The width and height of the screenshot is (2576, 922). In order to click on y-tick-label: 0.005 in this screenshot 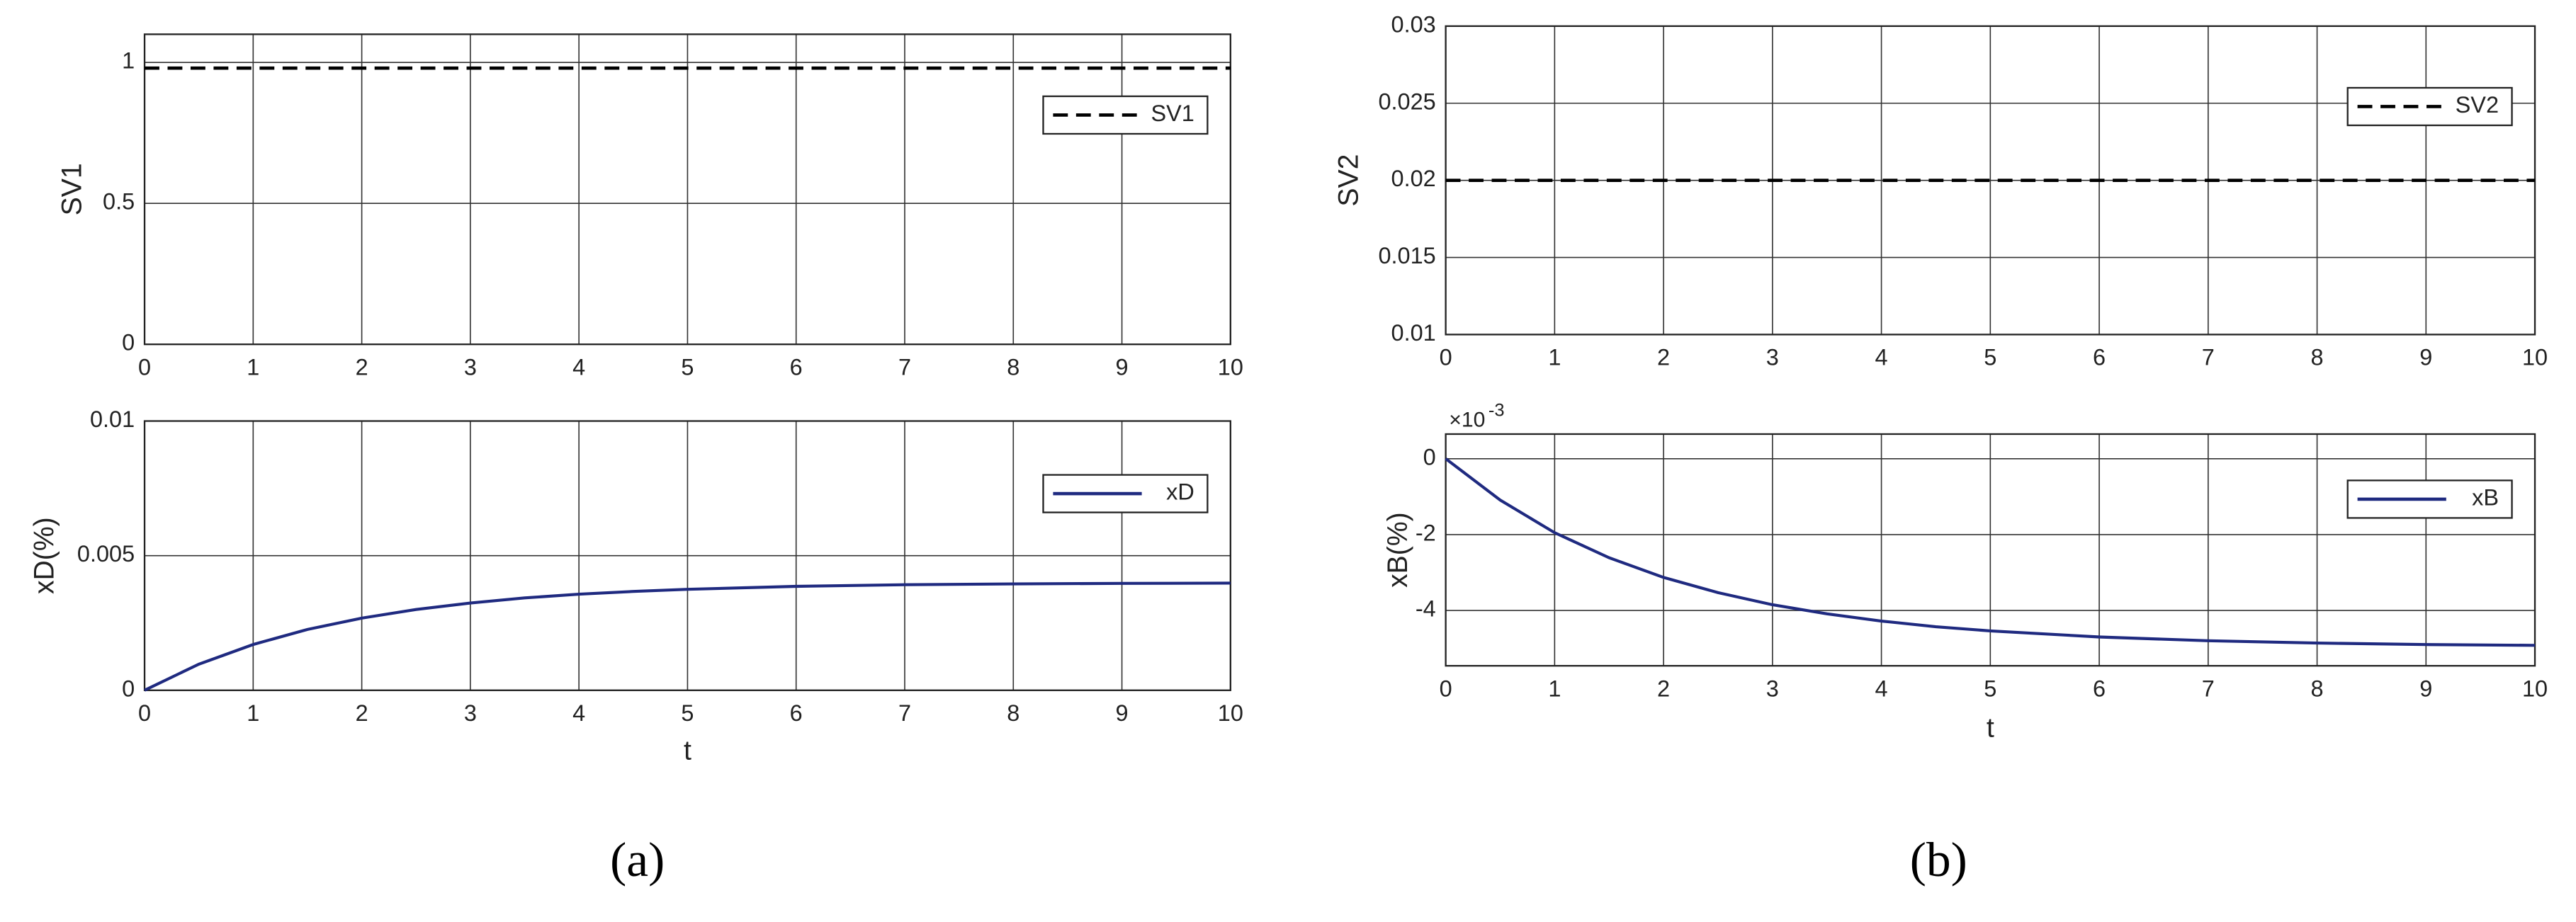, I will do `click(106, 554)`.